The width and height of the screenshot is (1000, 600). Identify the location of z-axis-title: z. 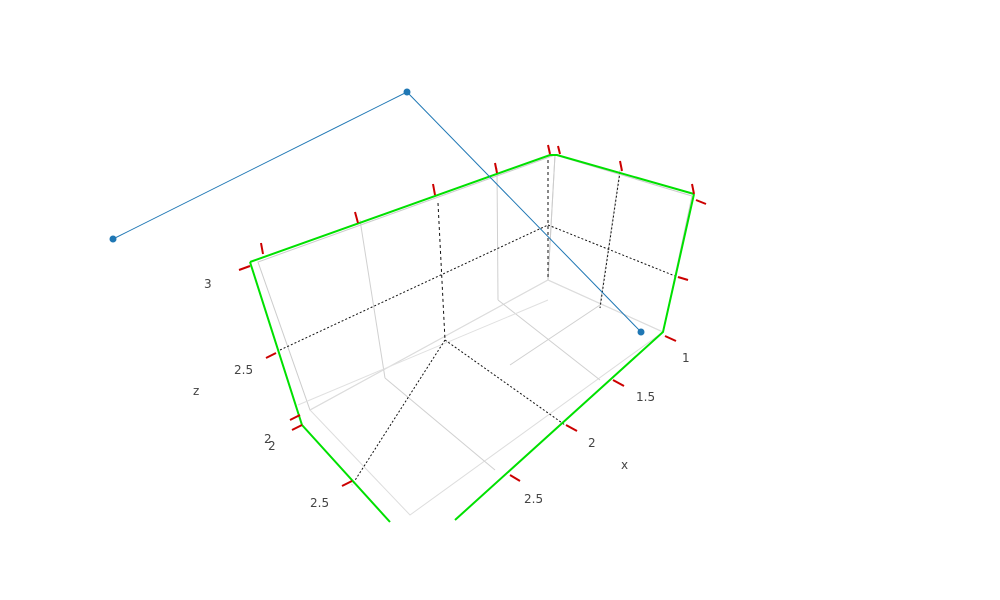
(196, 391).